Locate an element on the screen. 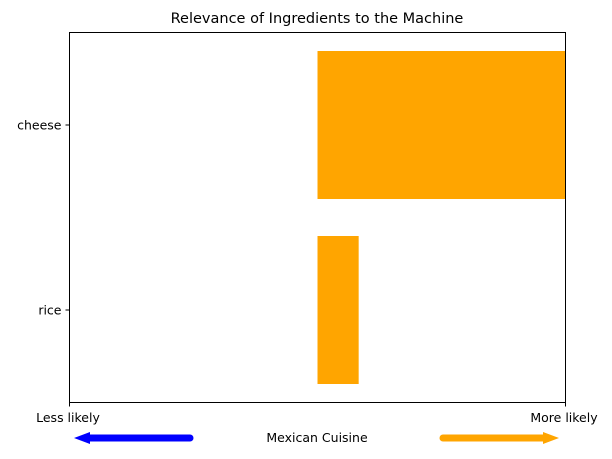  left-arrow-icon is located at coordinates (134, 438).